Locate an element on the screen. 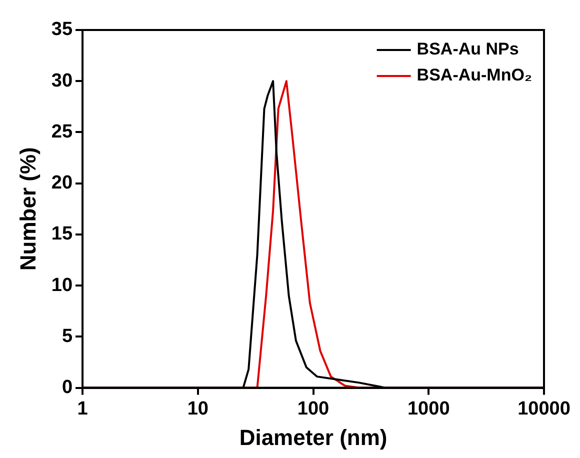 This screenshot has height=458, width=580. y-tick-label: 30 is located at coordinates (62, 81).